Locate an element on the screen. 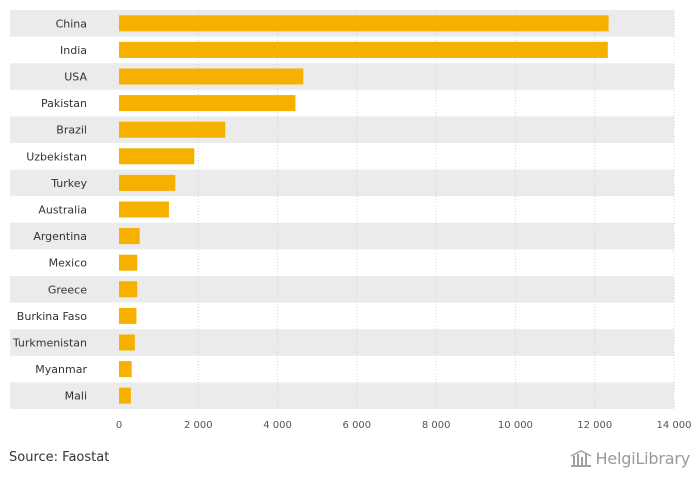 The height and width of the screenshot is (483, 700). bar-india is located at coordinates (363, 49).